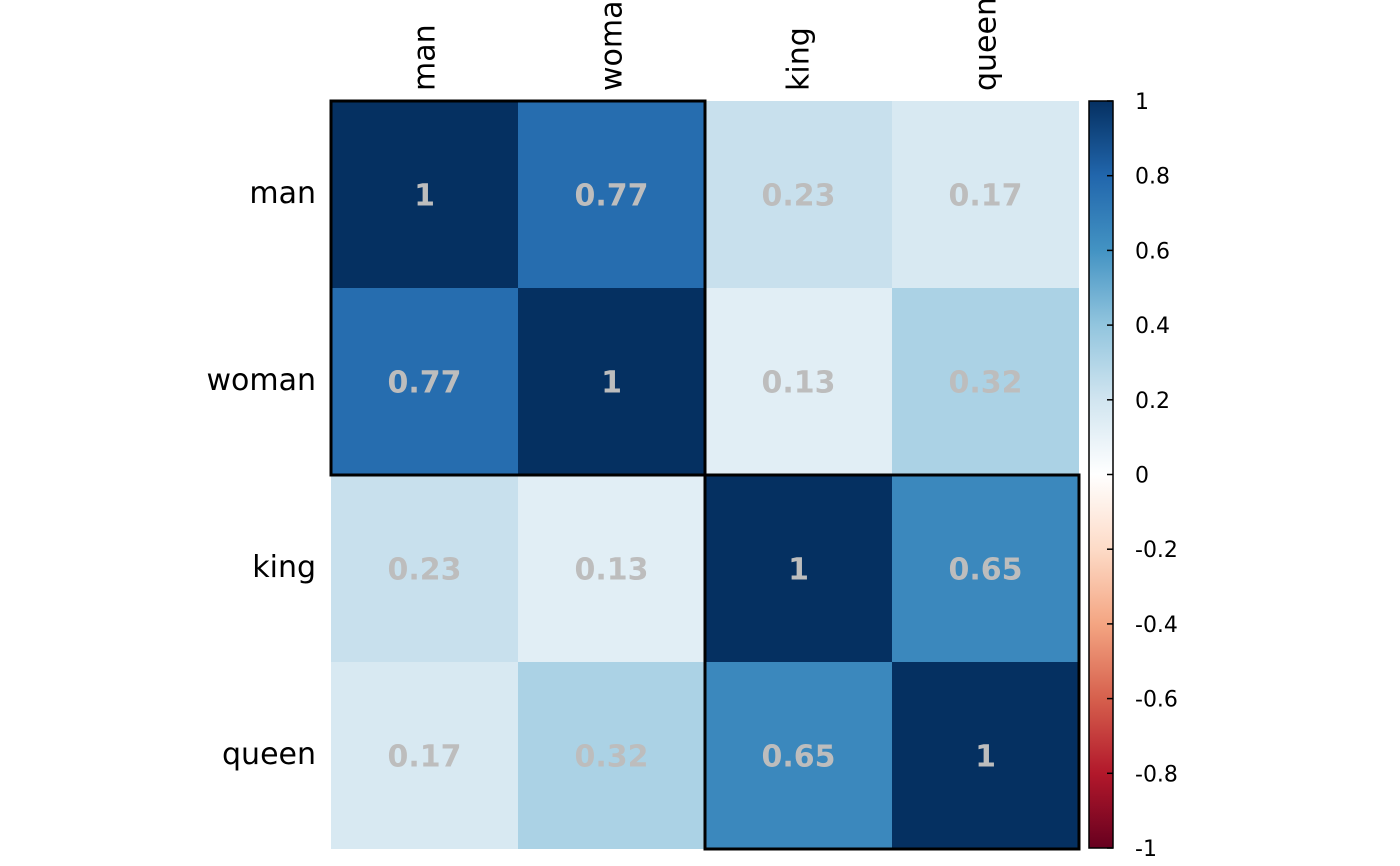  I want to click on color-bar-tick-label: -0.2, so click(1156, 550).